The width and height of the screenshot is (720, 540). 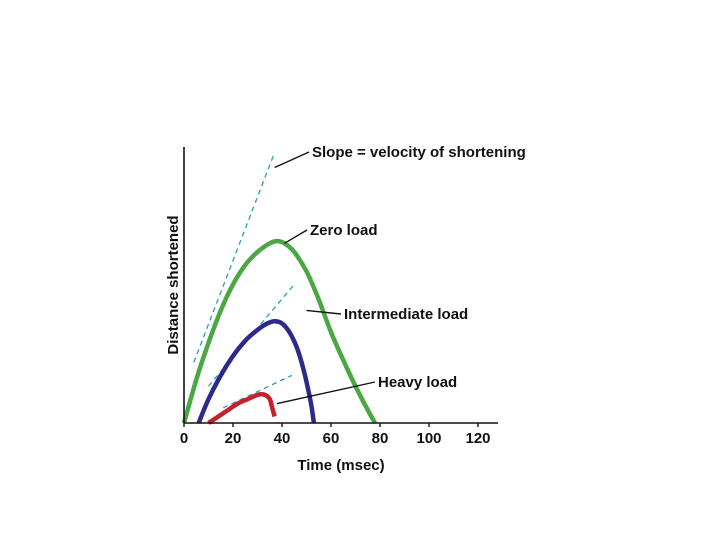 What do you see at coordinates (184, 438) in the screenshot?
I see `x-tick-label-0: 0` at bounding box center [184, 438].